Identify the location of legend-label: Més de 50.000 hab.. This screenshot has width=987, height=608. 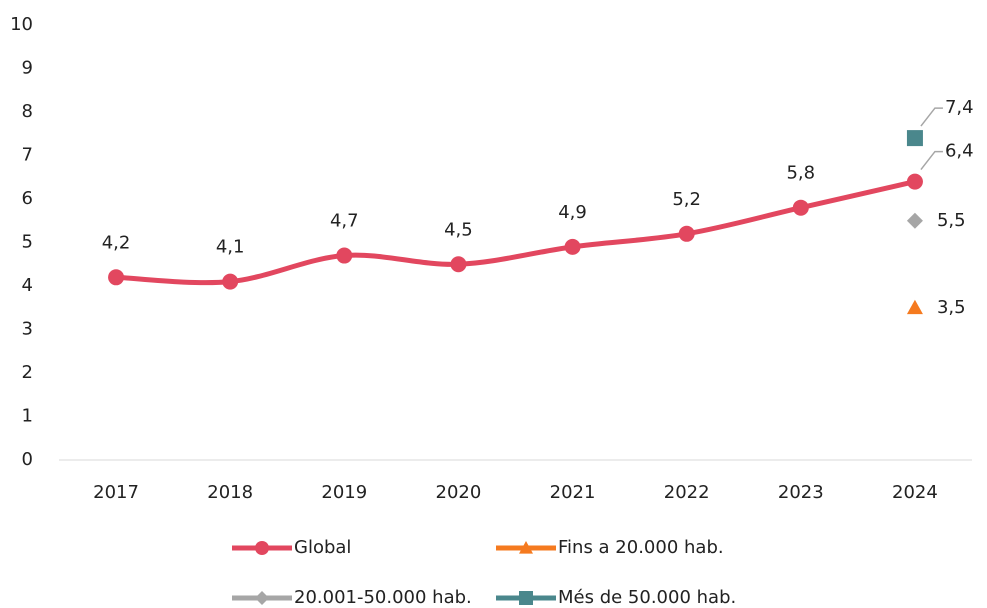
(647, 597).